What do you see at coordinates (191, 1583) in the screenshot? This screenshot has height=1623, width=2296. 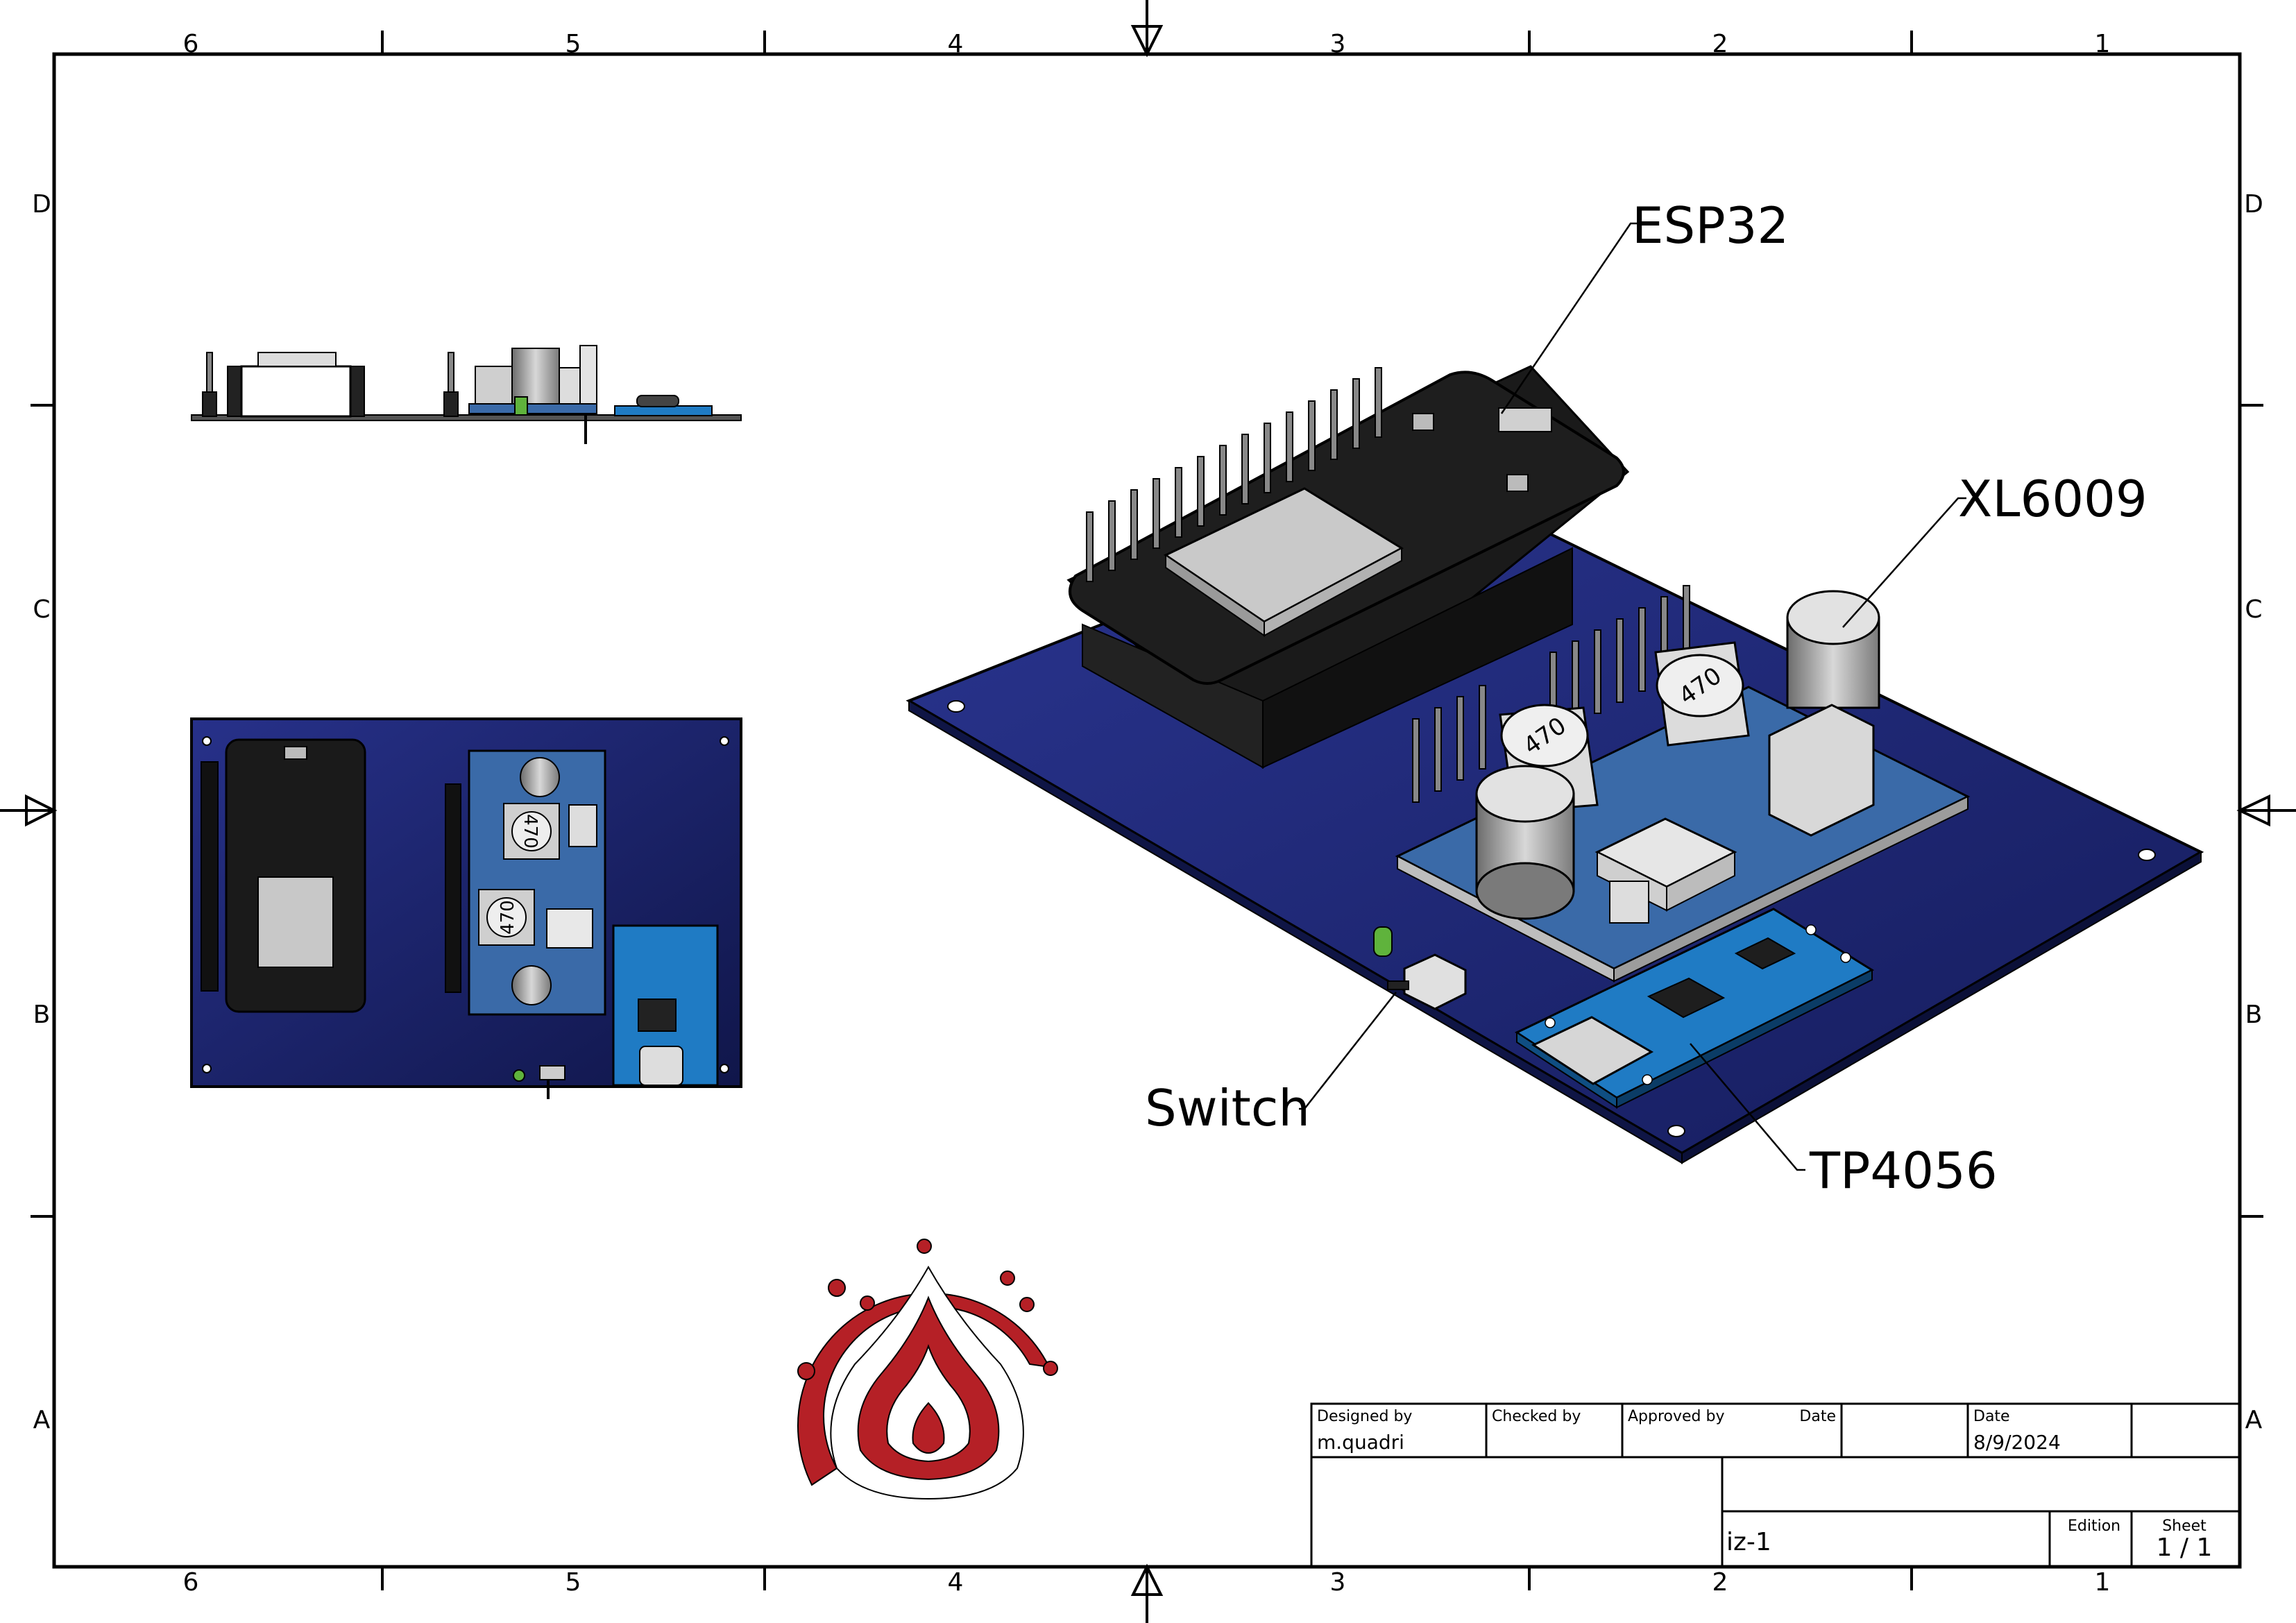 I see `zone-col-bottom-6: 6` at bounding box center [191, 1583].